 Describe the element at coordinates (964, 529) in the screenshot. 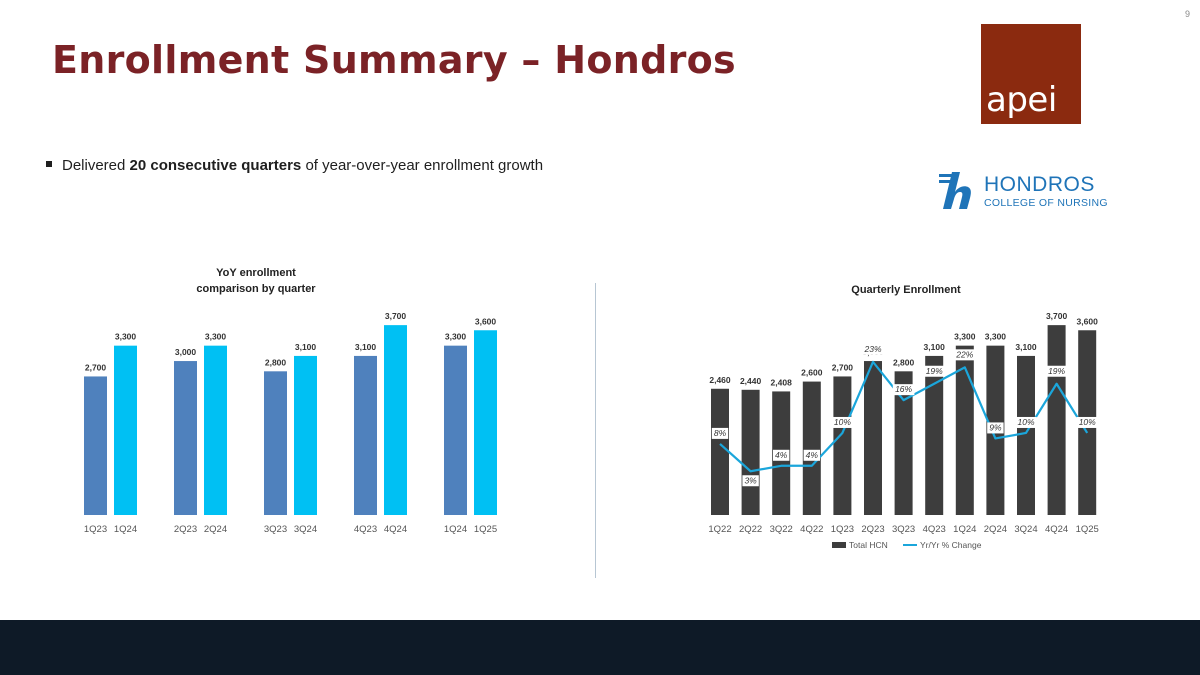

I see `hcn-tick-label: 1Q24` at that location.